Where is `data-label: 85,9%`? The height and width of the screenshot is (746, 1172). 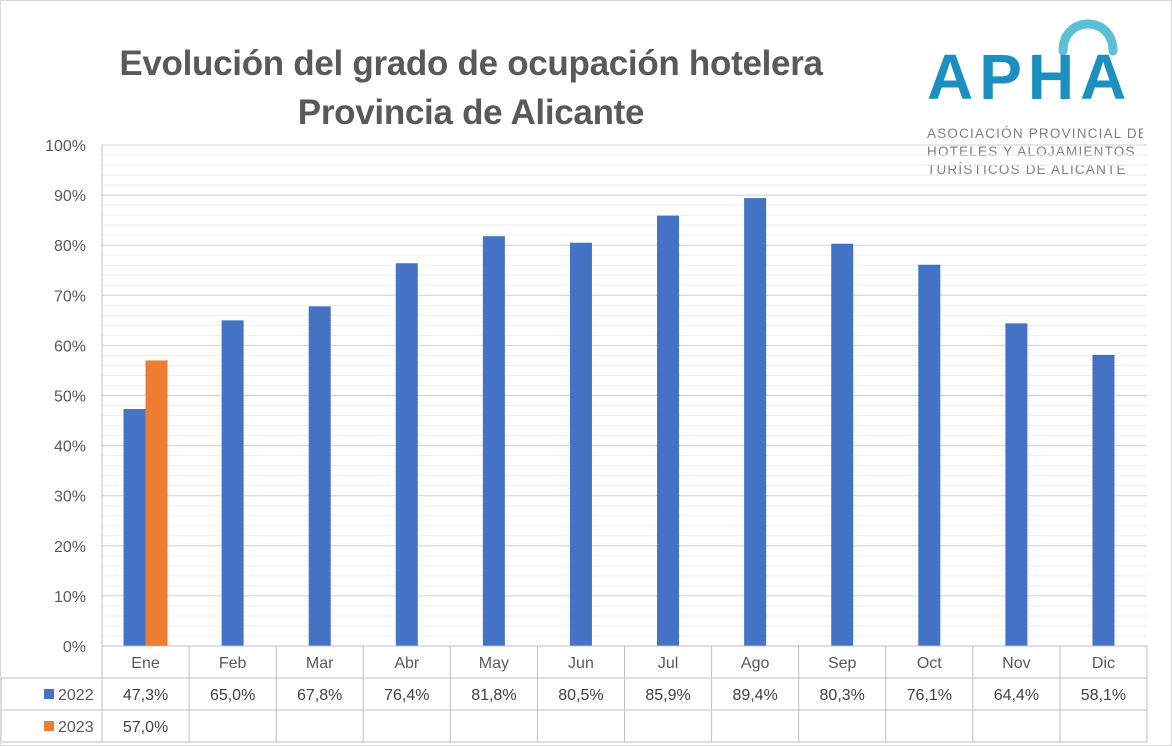 data-label: 85,9% is located at coordinates (667, 695).